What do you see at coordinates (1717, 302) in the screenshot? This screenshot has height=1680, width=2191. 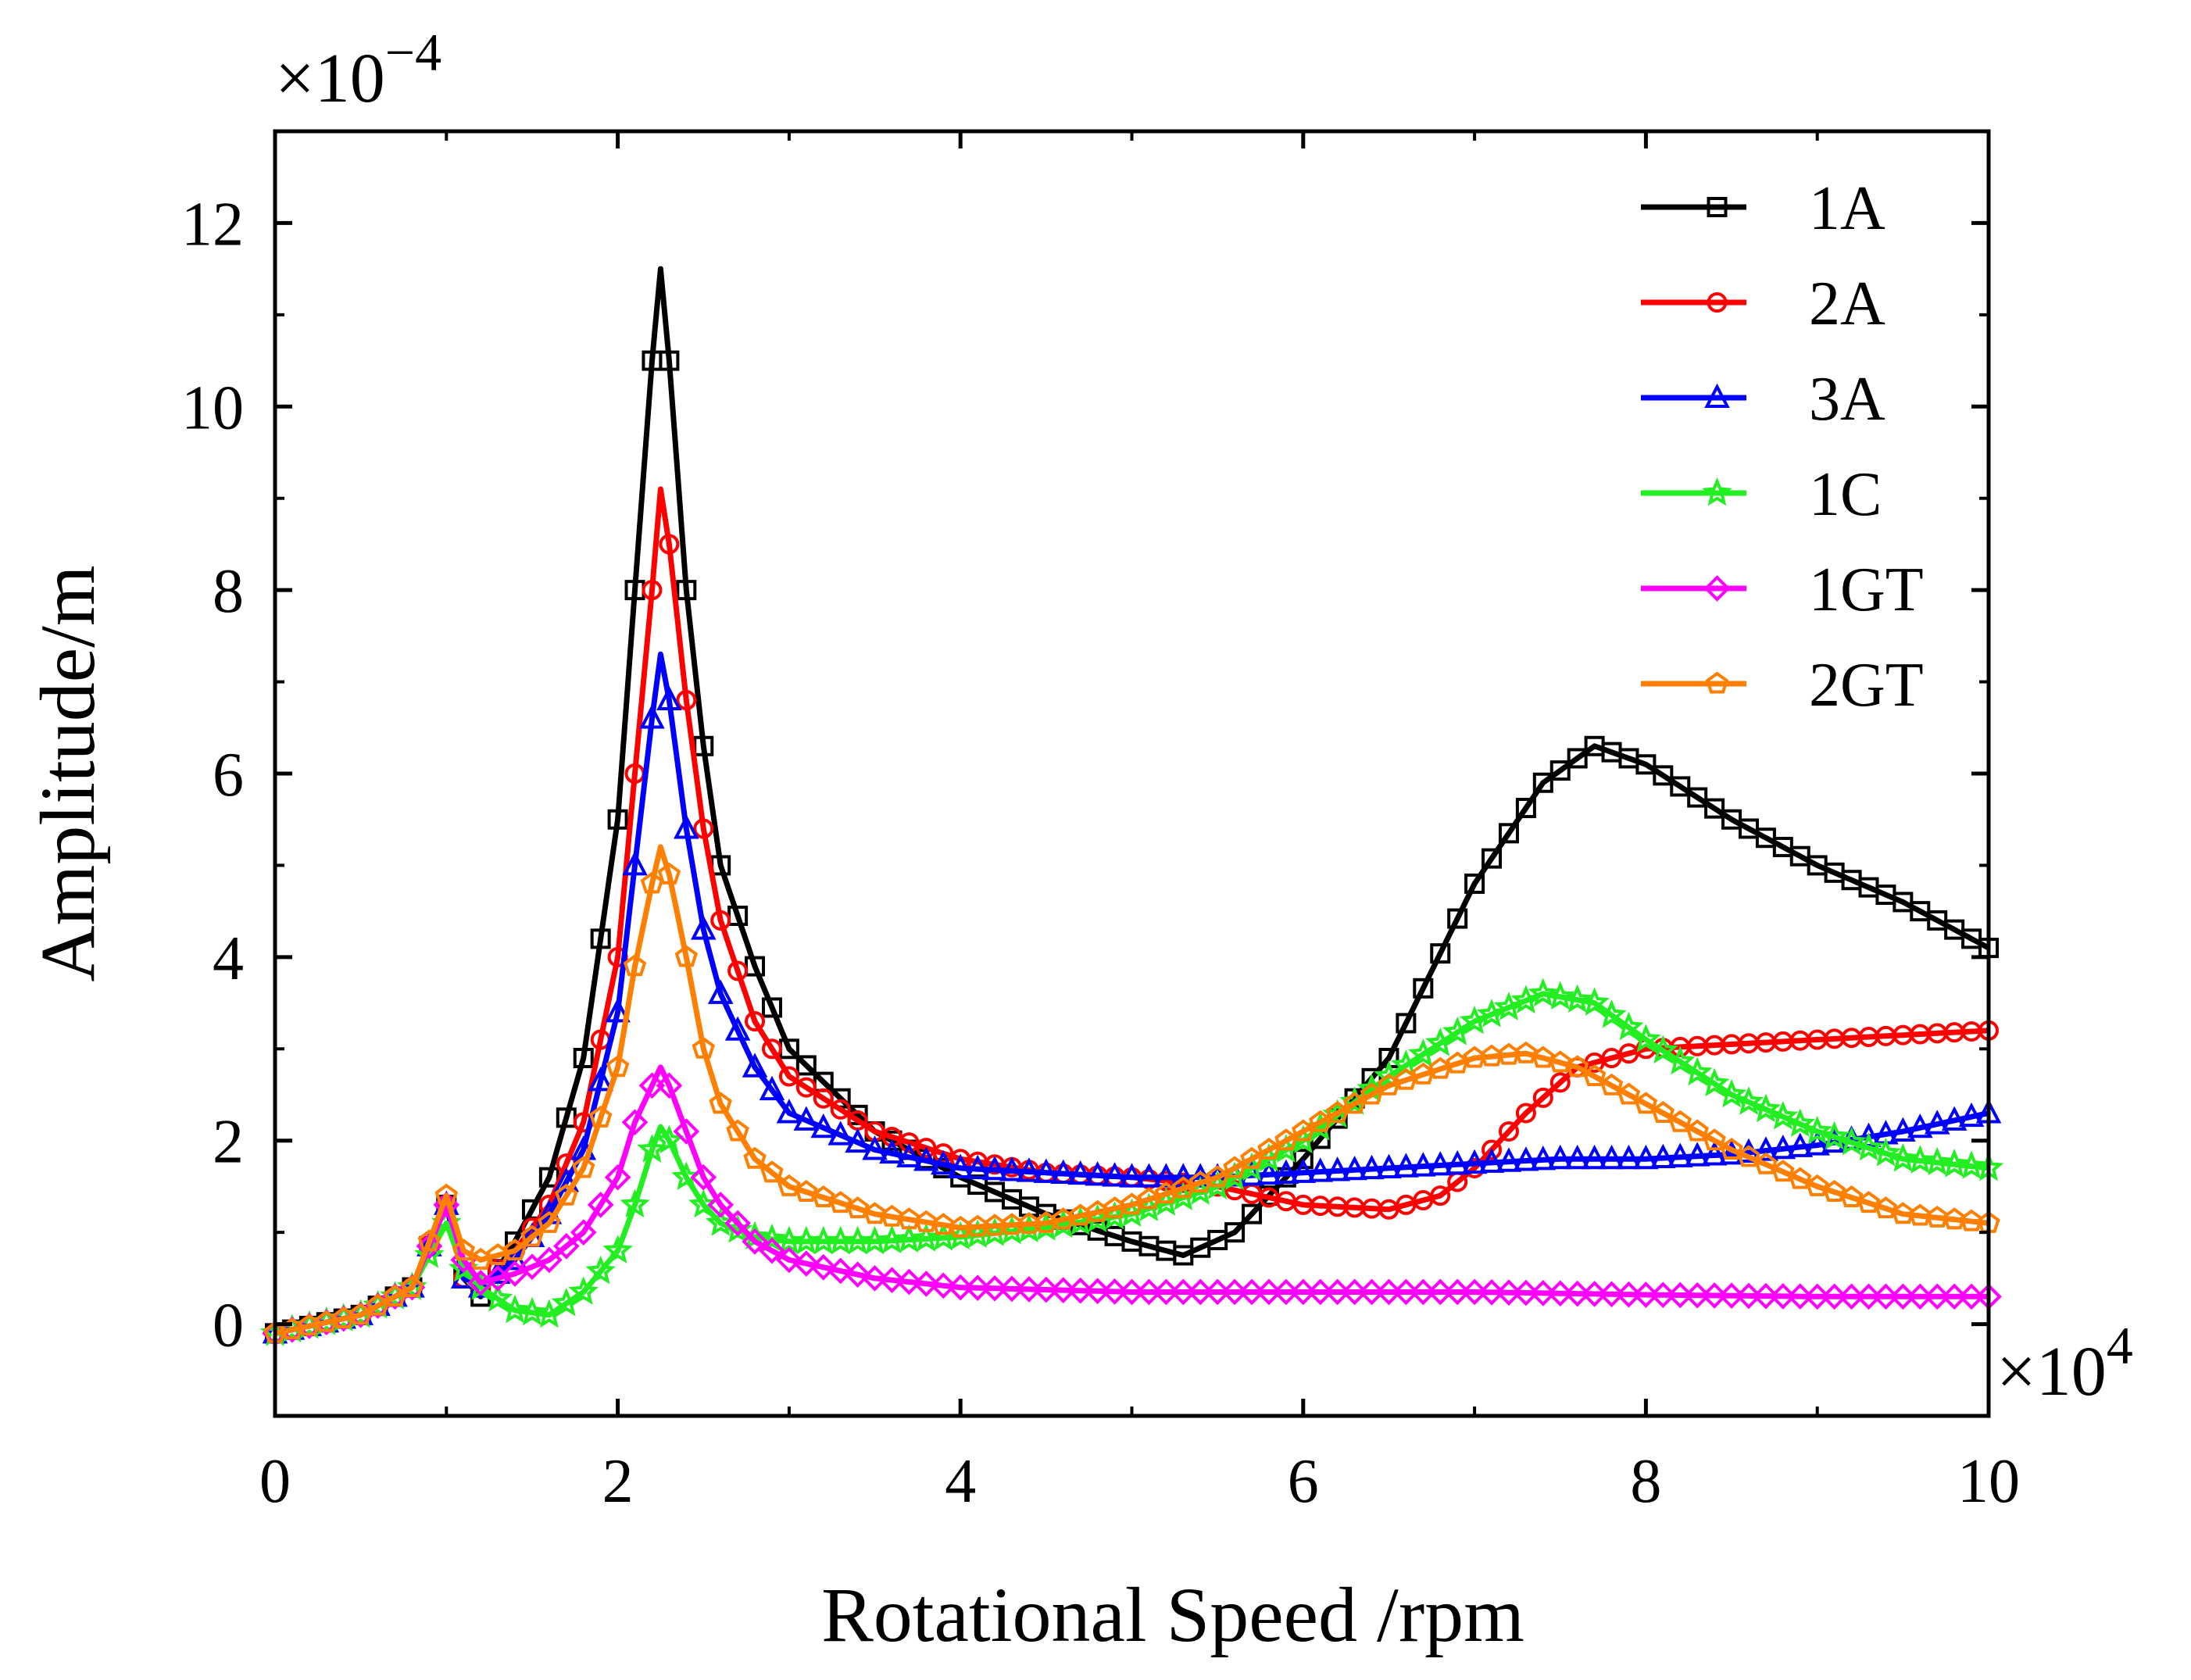 I see `legend-marker` at bounding box center [1717, 302].